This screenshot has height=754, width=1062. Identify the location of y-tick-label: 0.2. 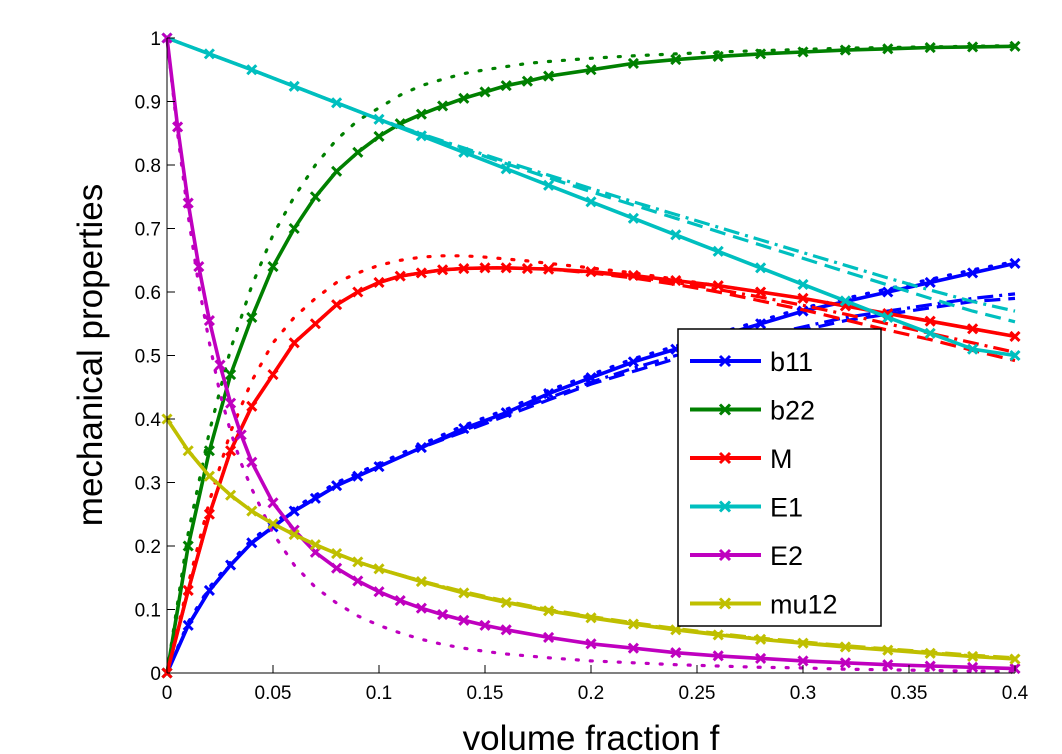
(148, 547).